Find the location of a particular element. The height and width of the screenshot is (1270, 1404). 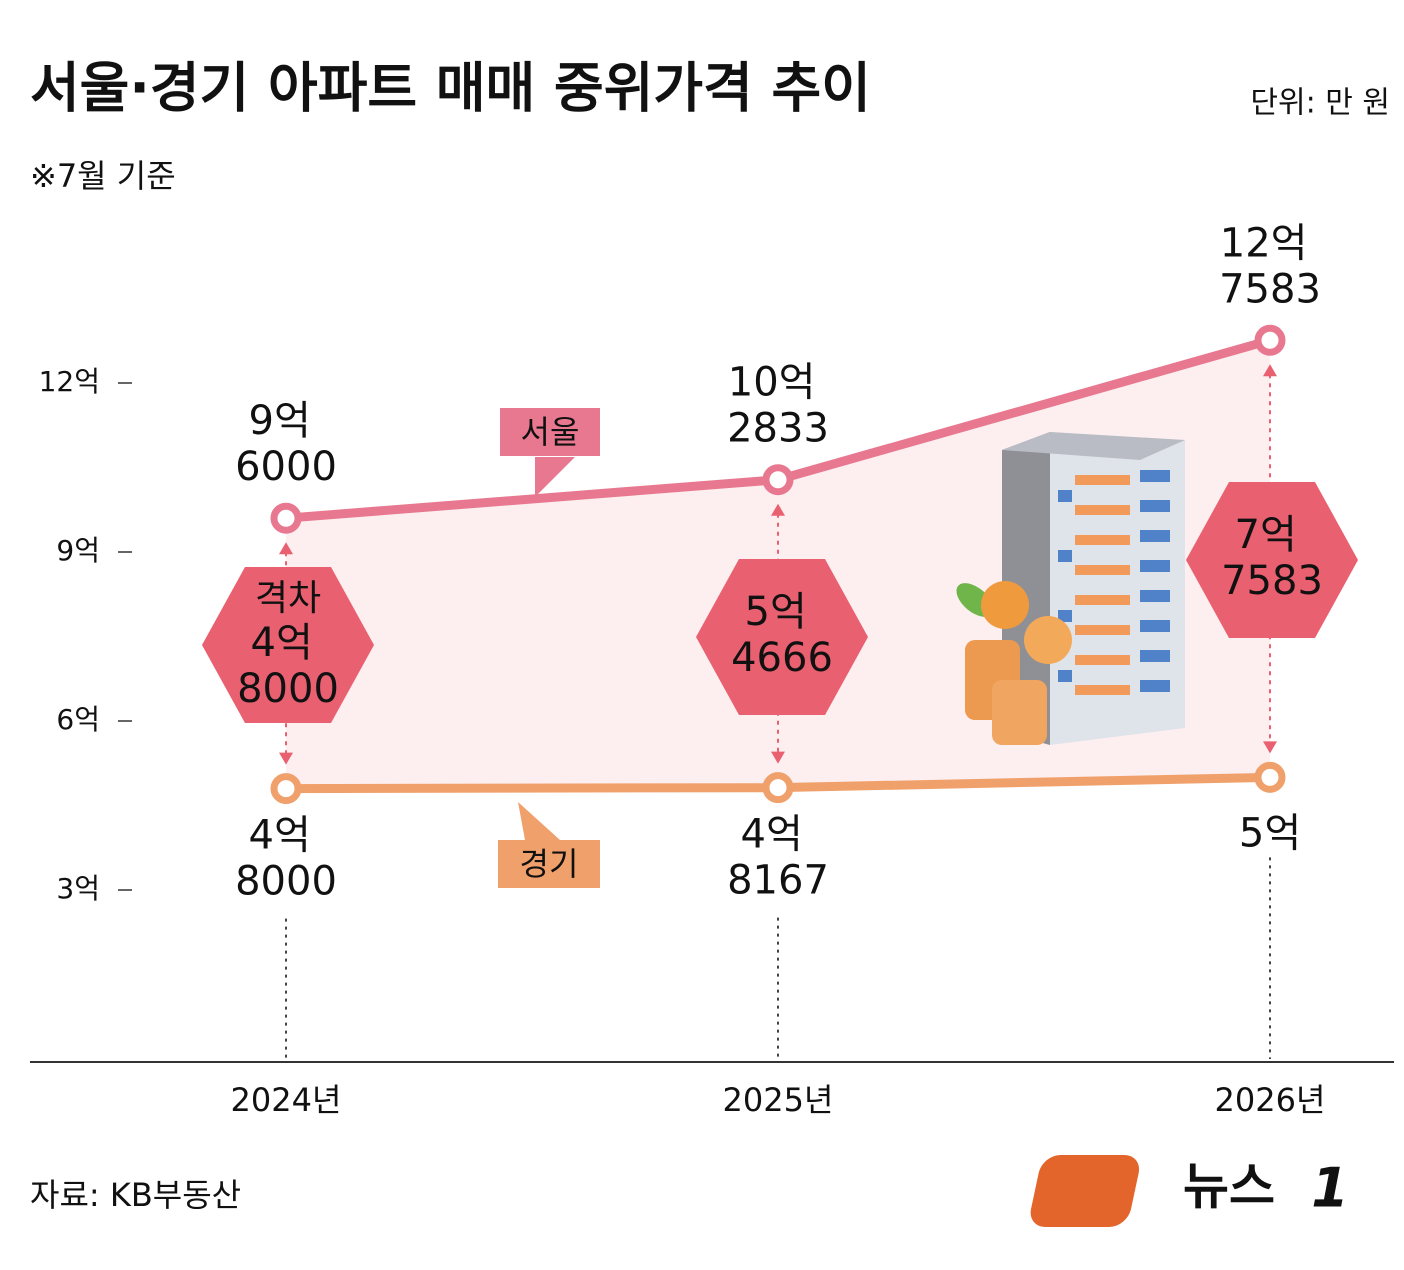

gap-label: 7억 7583 is located at coordinates (1272, 558).